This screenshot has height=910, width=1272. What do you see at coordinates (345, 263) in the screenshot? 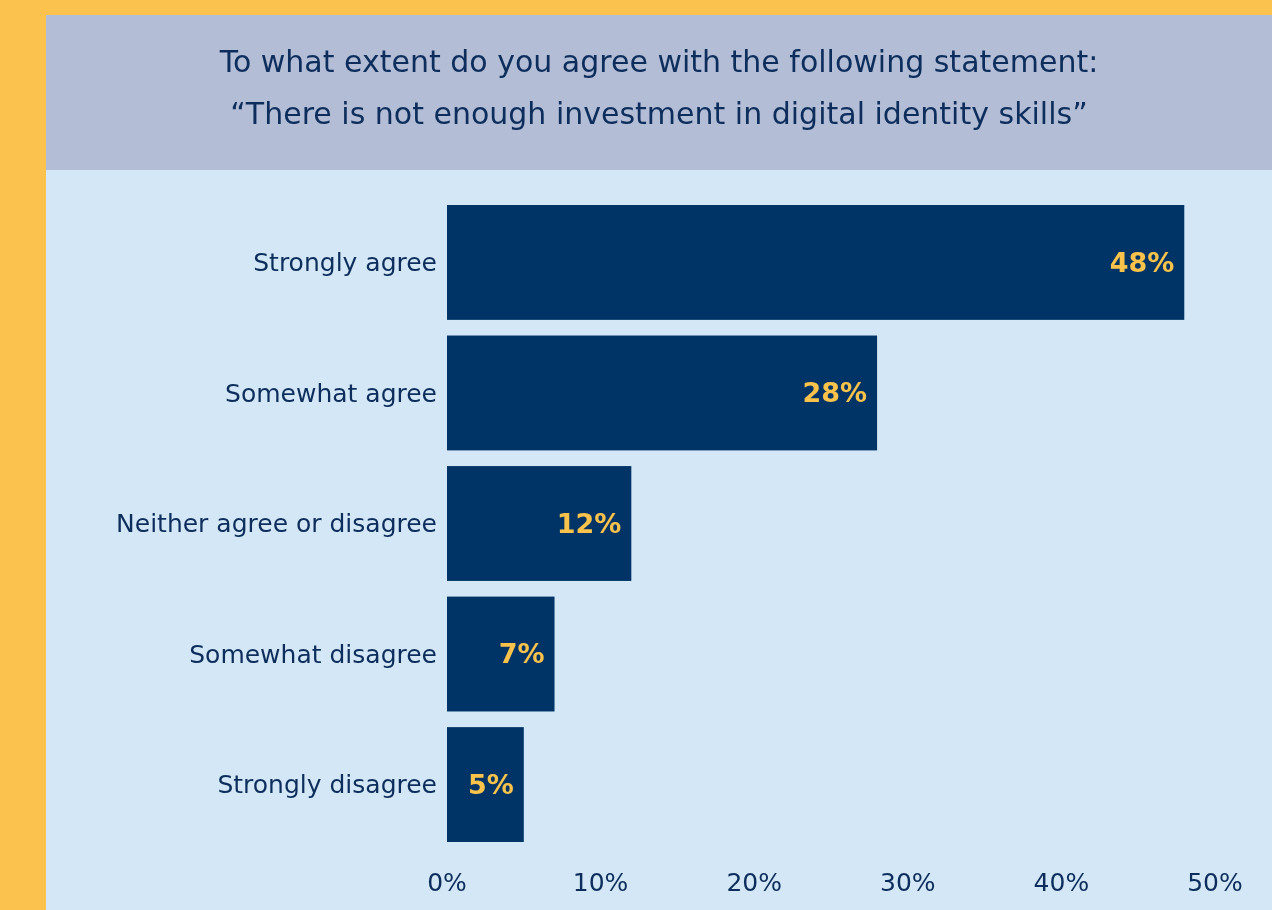
I see `y-tick-label: Strongly agree` at bounding box center [345, 263].